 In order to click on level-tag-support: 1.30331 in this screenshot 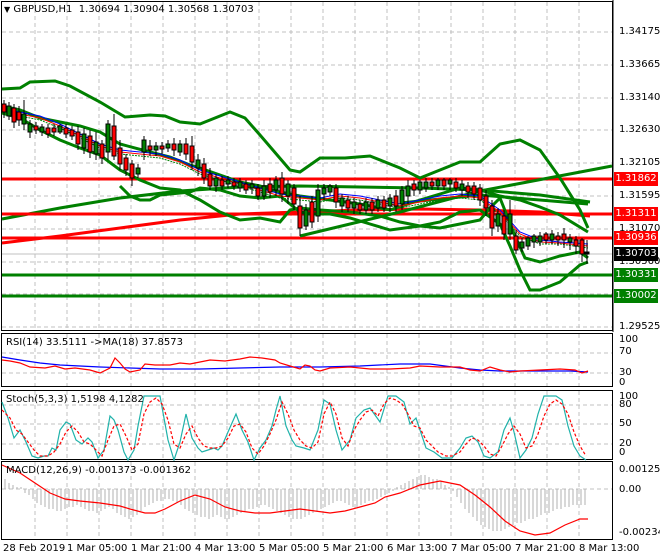, I will do `click(636, 275)`.